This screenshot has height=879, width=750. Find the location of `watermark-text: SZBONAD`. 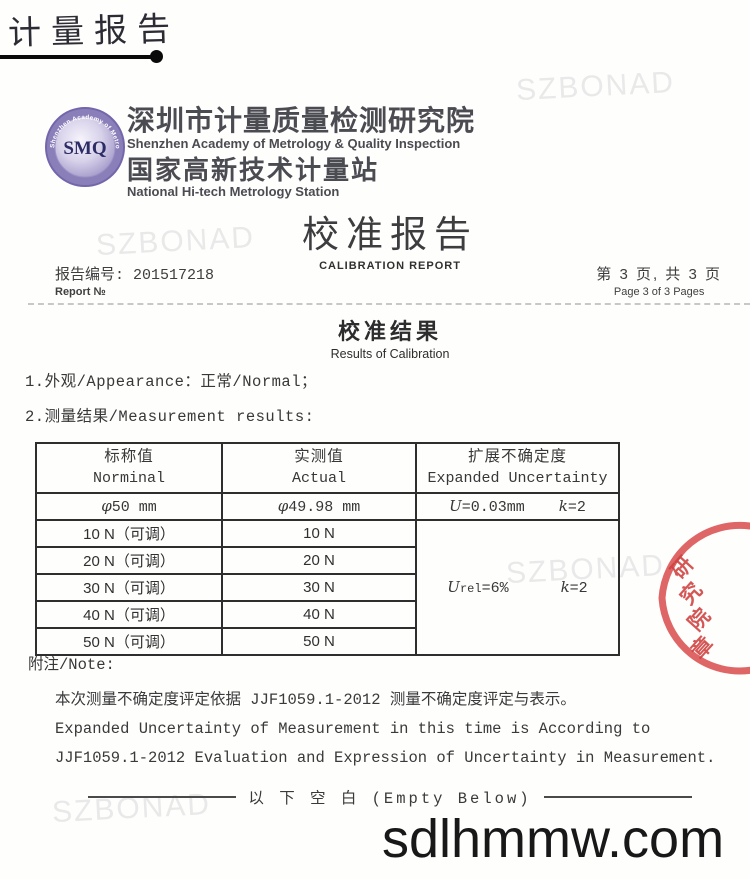

watermark-text: SZBONAD is located at coordinates (595, 86).